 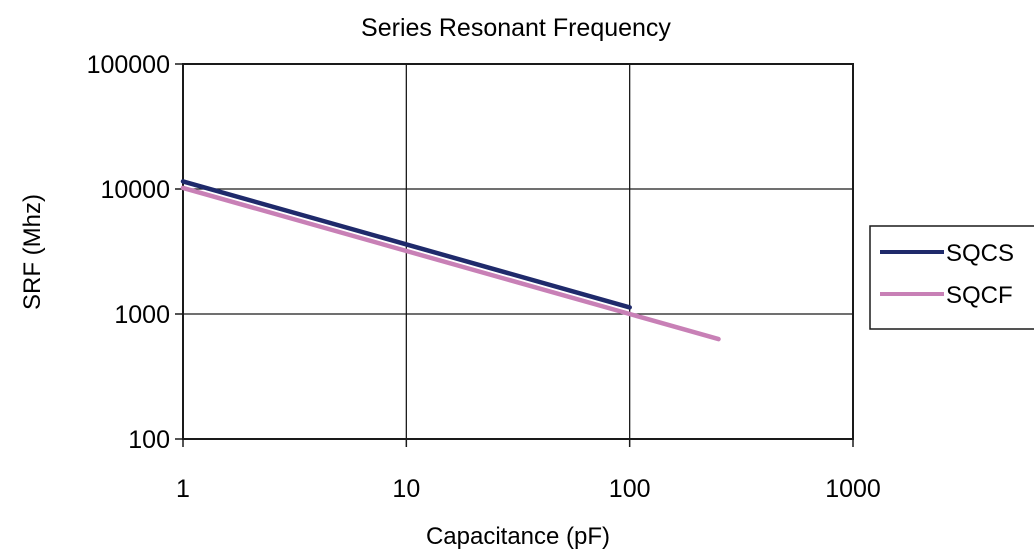 What do you see at coordinates (630, 489) in the screenshot?
I see `x-tick-label: 100` at bounding box center [630, 489].